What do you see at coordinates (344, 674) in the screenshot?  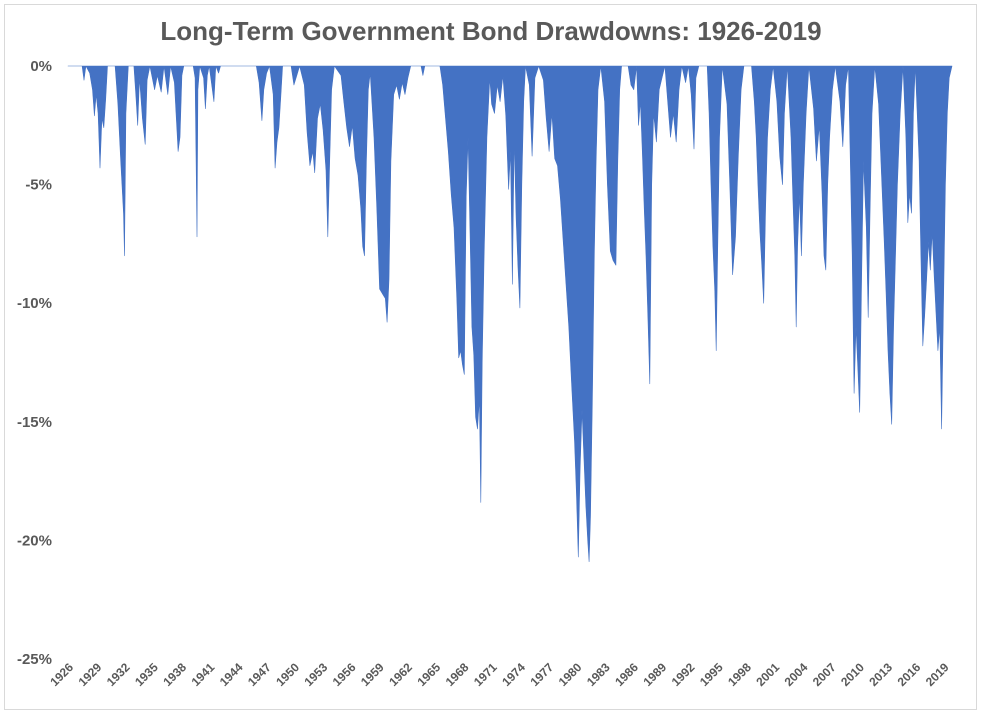 I see `x-tick-label: 1956` at bounding box center [344, 674].